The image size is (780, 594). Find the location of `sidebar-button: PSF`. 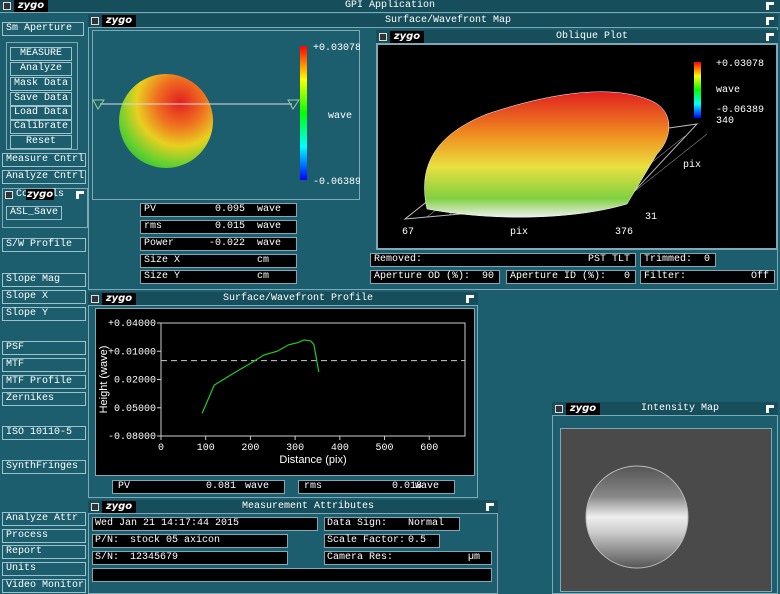

sidebar-button: PSF is located at coordinates (44, 348).